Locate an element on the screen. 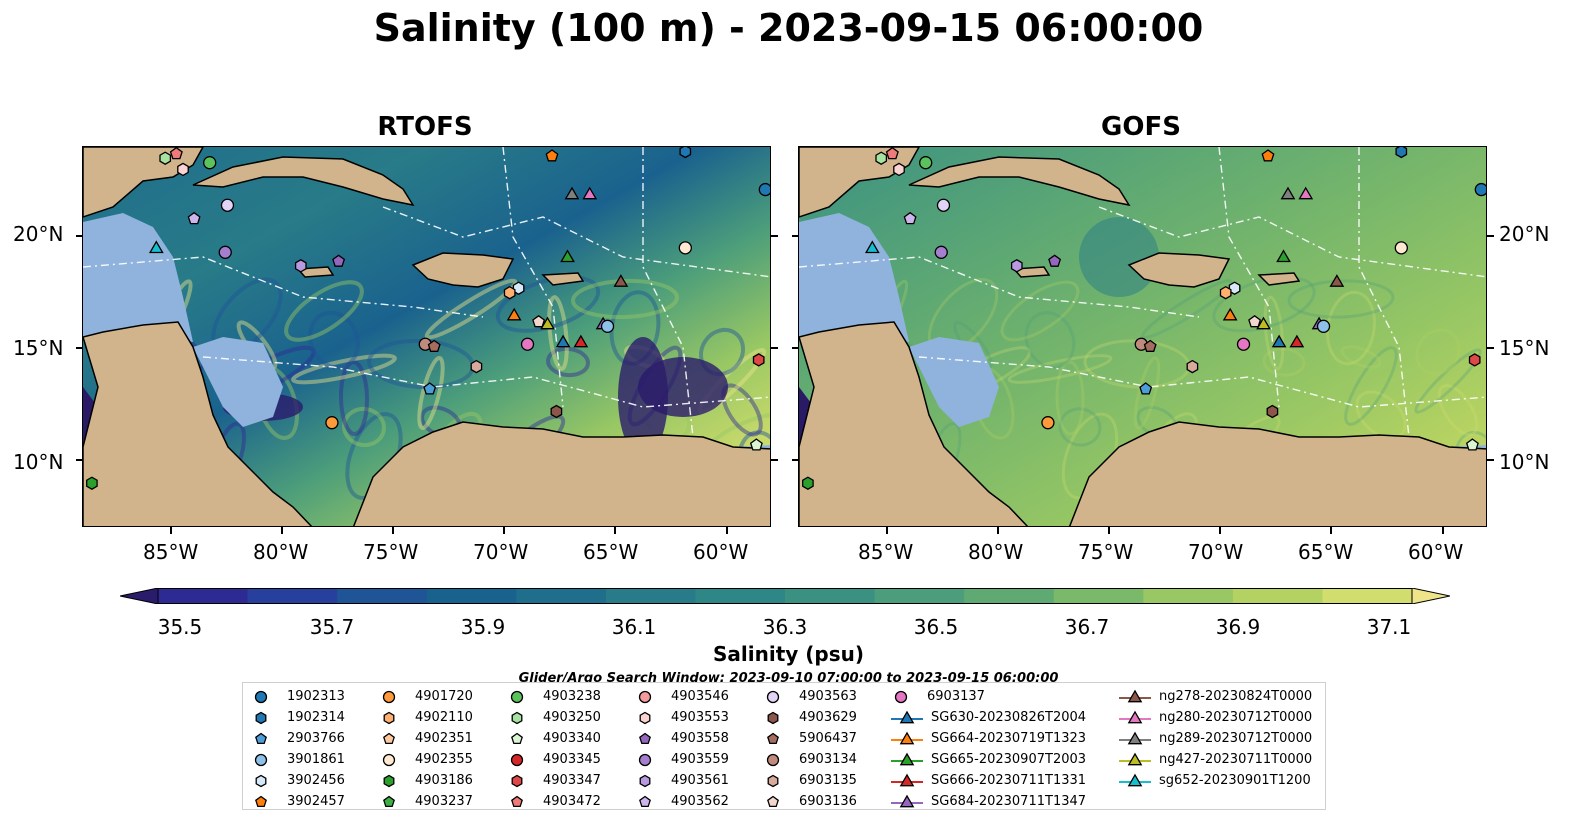 This screenshot has height=829, width=1577. lat-label-10n-left: 10°N is located at coordinates (38, 462).